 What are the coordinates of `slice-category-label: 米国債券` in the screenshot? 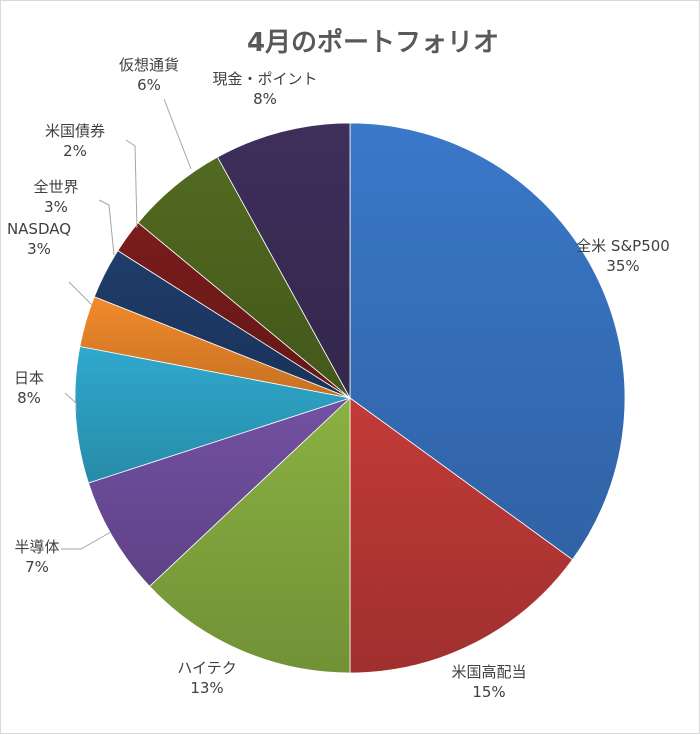 It's located at (75, 131).